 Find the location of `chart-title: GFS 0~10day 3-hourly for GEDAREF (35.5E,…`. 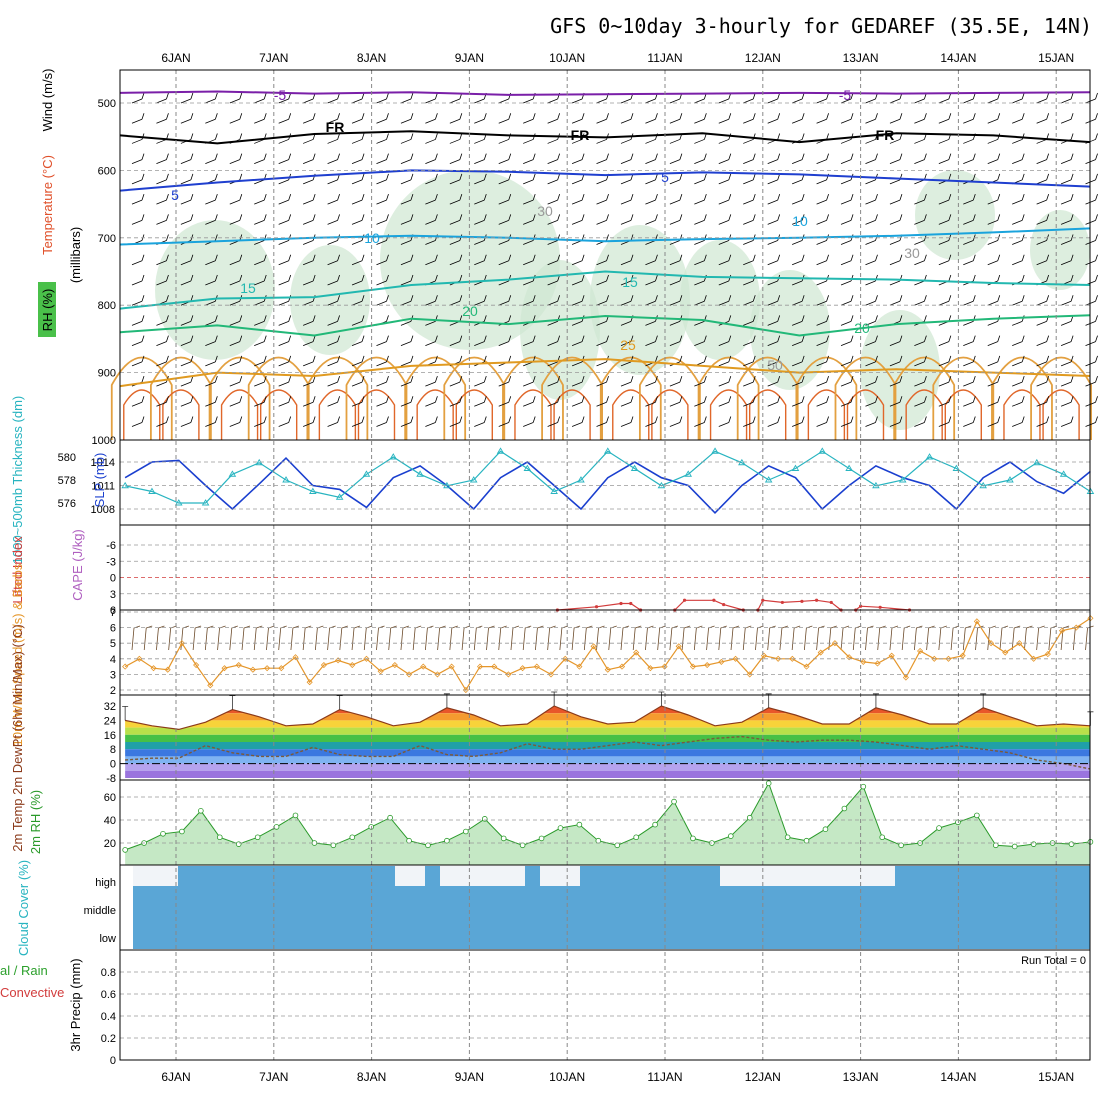

chart-title: GFS 0~10day 3-hourly for GEDAREF (35.5E,… is located at coordinates (821, 26).